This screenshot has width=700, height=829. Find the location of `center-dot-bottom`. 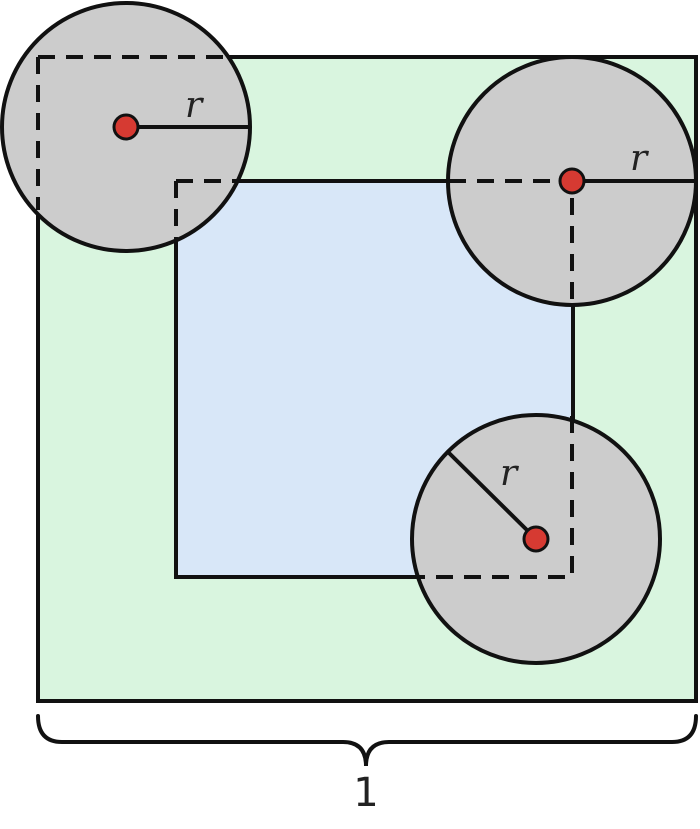

center-dot-bottom is located at coordinates (536, 539).